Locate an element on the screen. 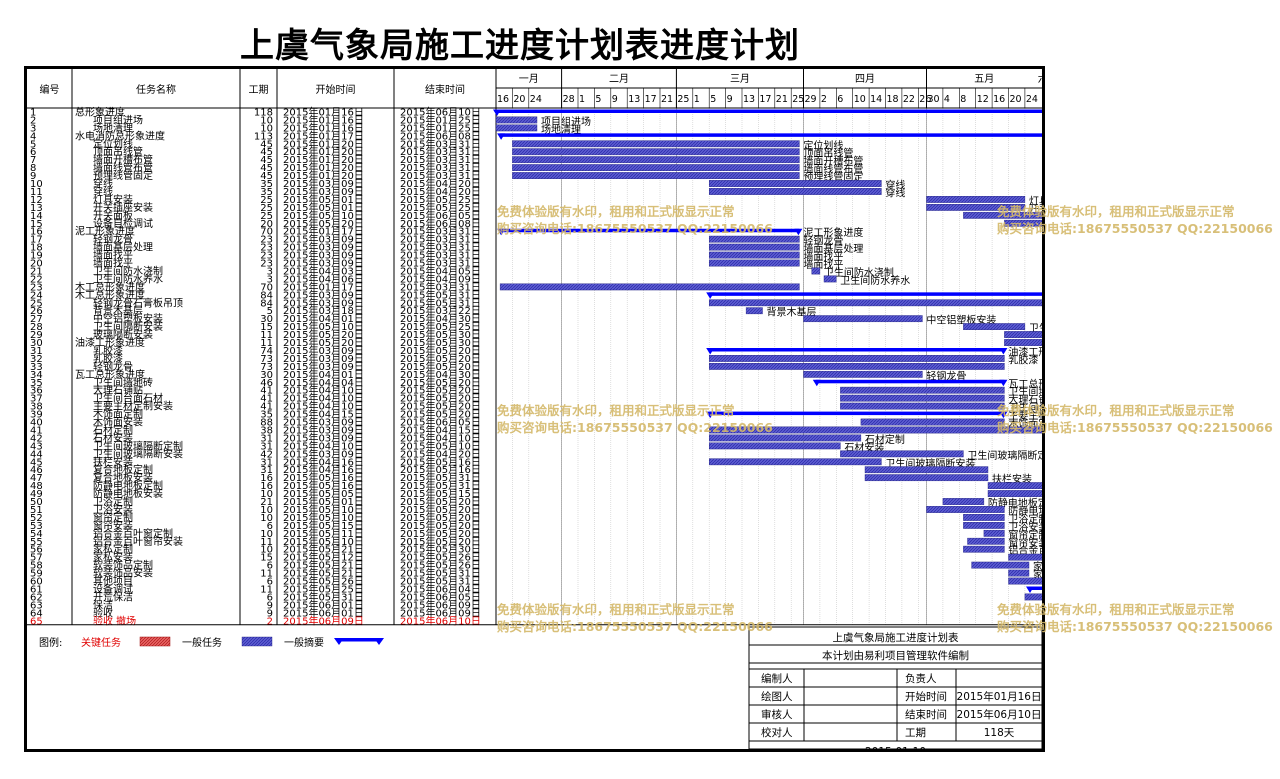 The image size is (1280, 779). task-name: 验收 撤场 is located at coordinates (114, 620).